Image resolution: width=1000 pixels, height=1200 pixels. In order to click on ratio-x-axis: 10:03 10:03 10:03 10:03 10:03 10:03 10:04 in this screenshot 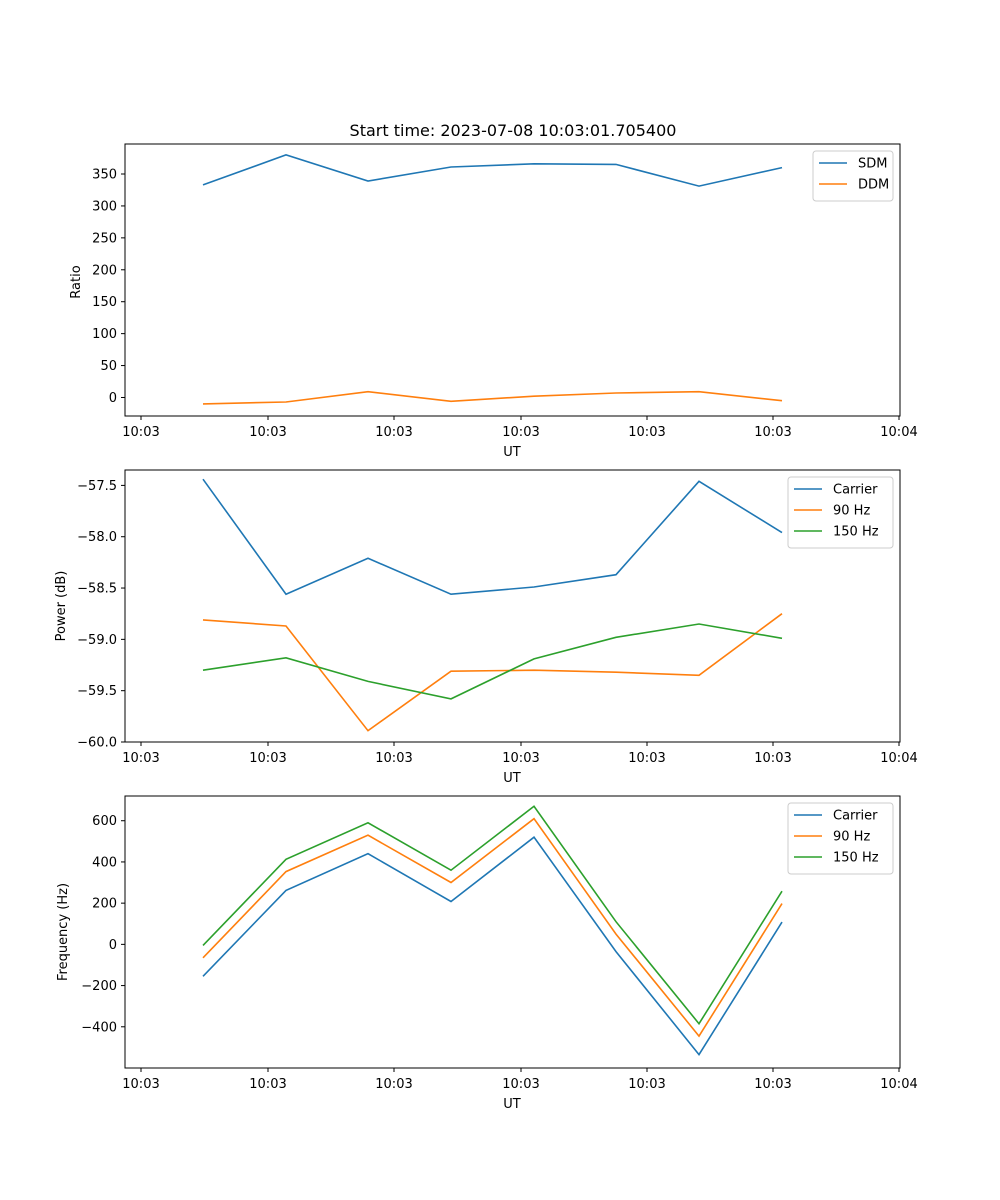, I will do `click(520, 428)`.